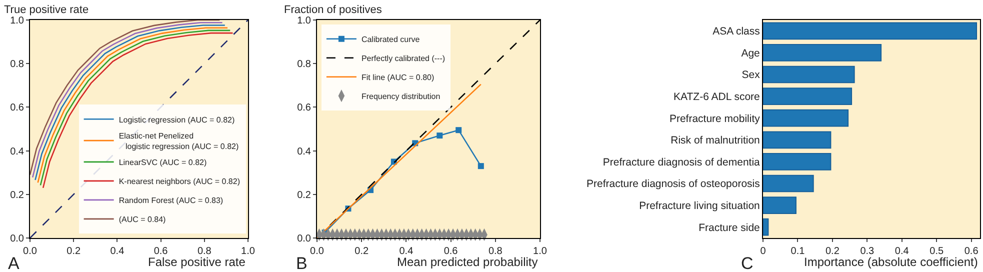 The height and width of the screenshot is (272, 983). I want to click on x-axis-title: Importance (absolute coefficient), so click(891, 262).